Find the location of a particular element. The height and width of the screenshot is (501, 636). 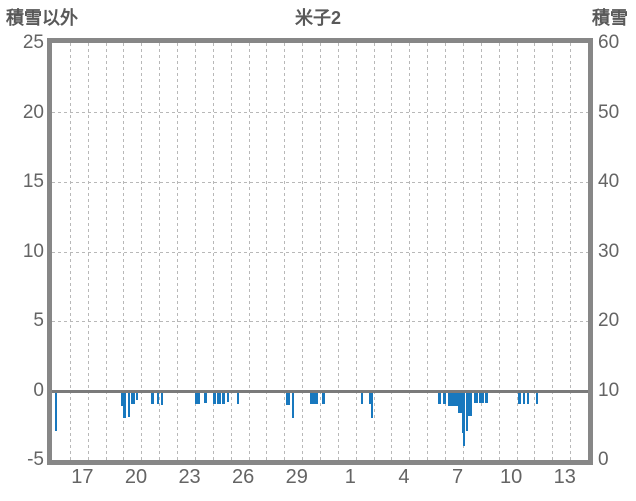

x-axis-tick-label: 26 is located at coordinates (243, 477).